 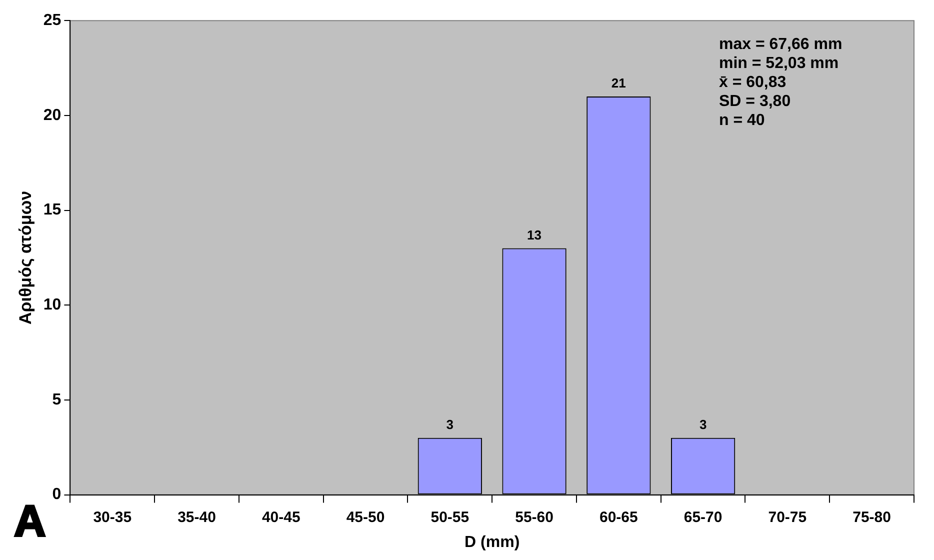 What do you see at coordinates (492, 542) in the screenshot?
I see `x-axis-title: D (mm)` at bounding box center [492, 542].